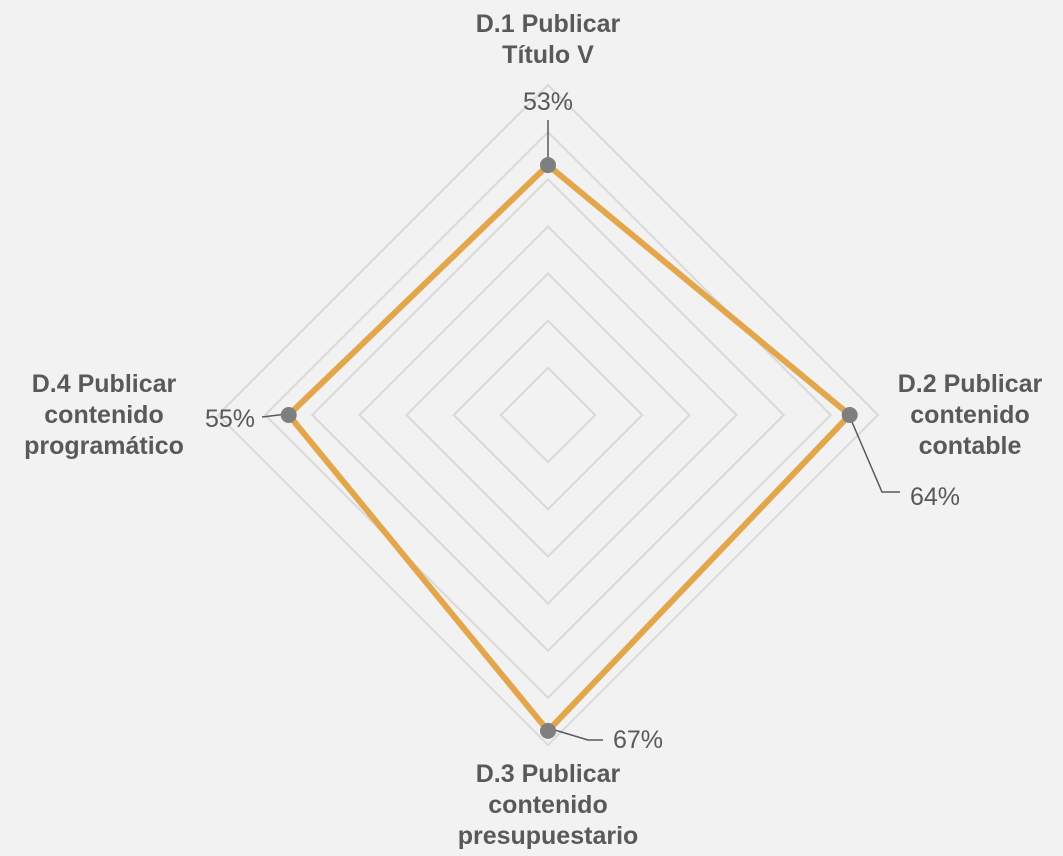 The width and height of the screenshot is (1063, 856). I want to click on data-label: 55%, so click(230, 419).